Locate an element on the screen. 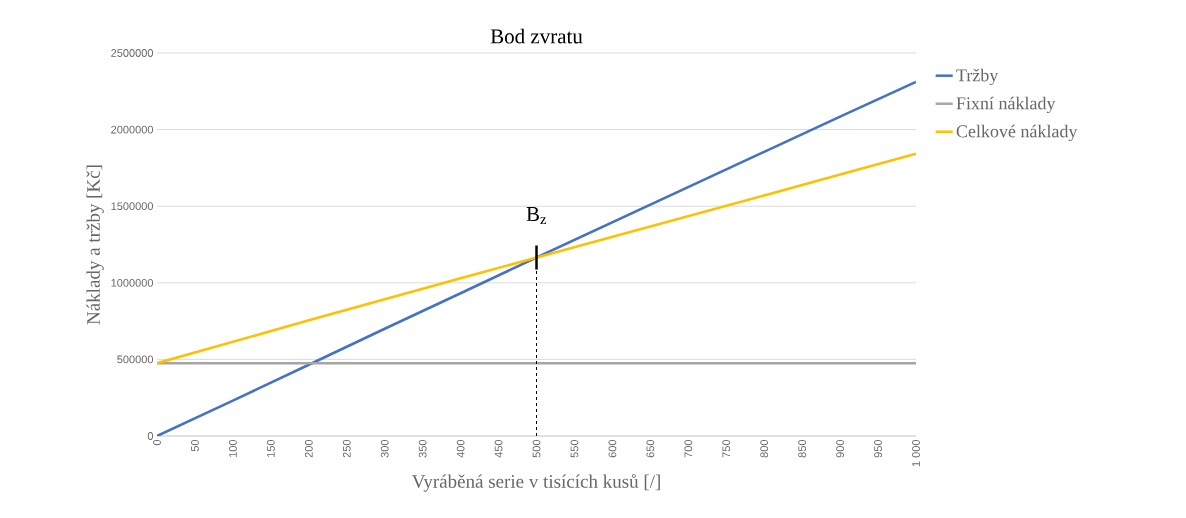 This screenshot has height=518, width=1186. legend-label: Tržby is located at coordinates (977, 77).